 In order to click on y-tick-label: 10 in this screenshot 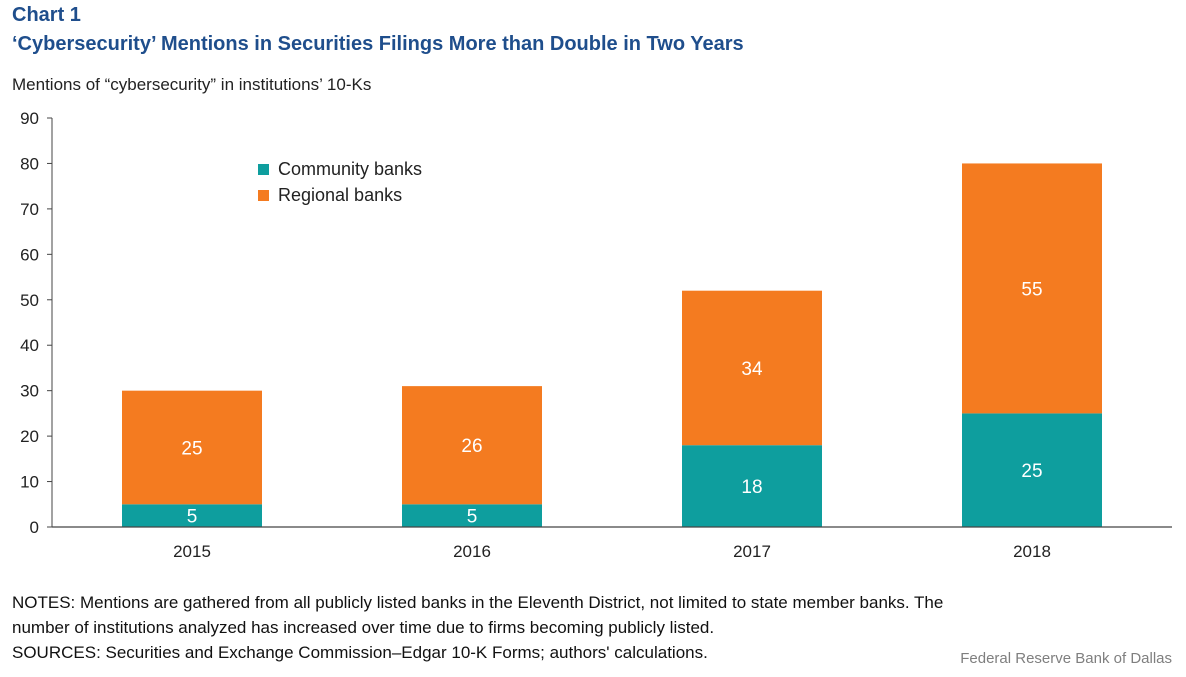, I will do `click(29, 482)`.